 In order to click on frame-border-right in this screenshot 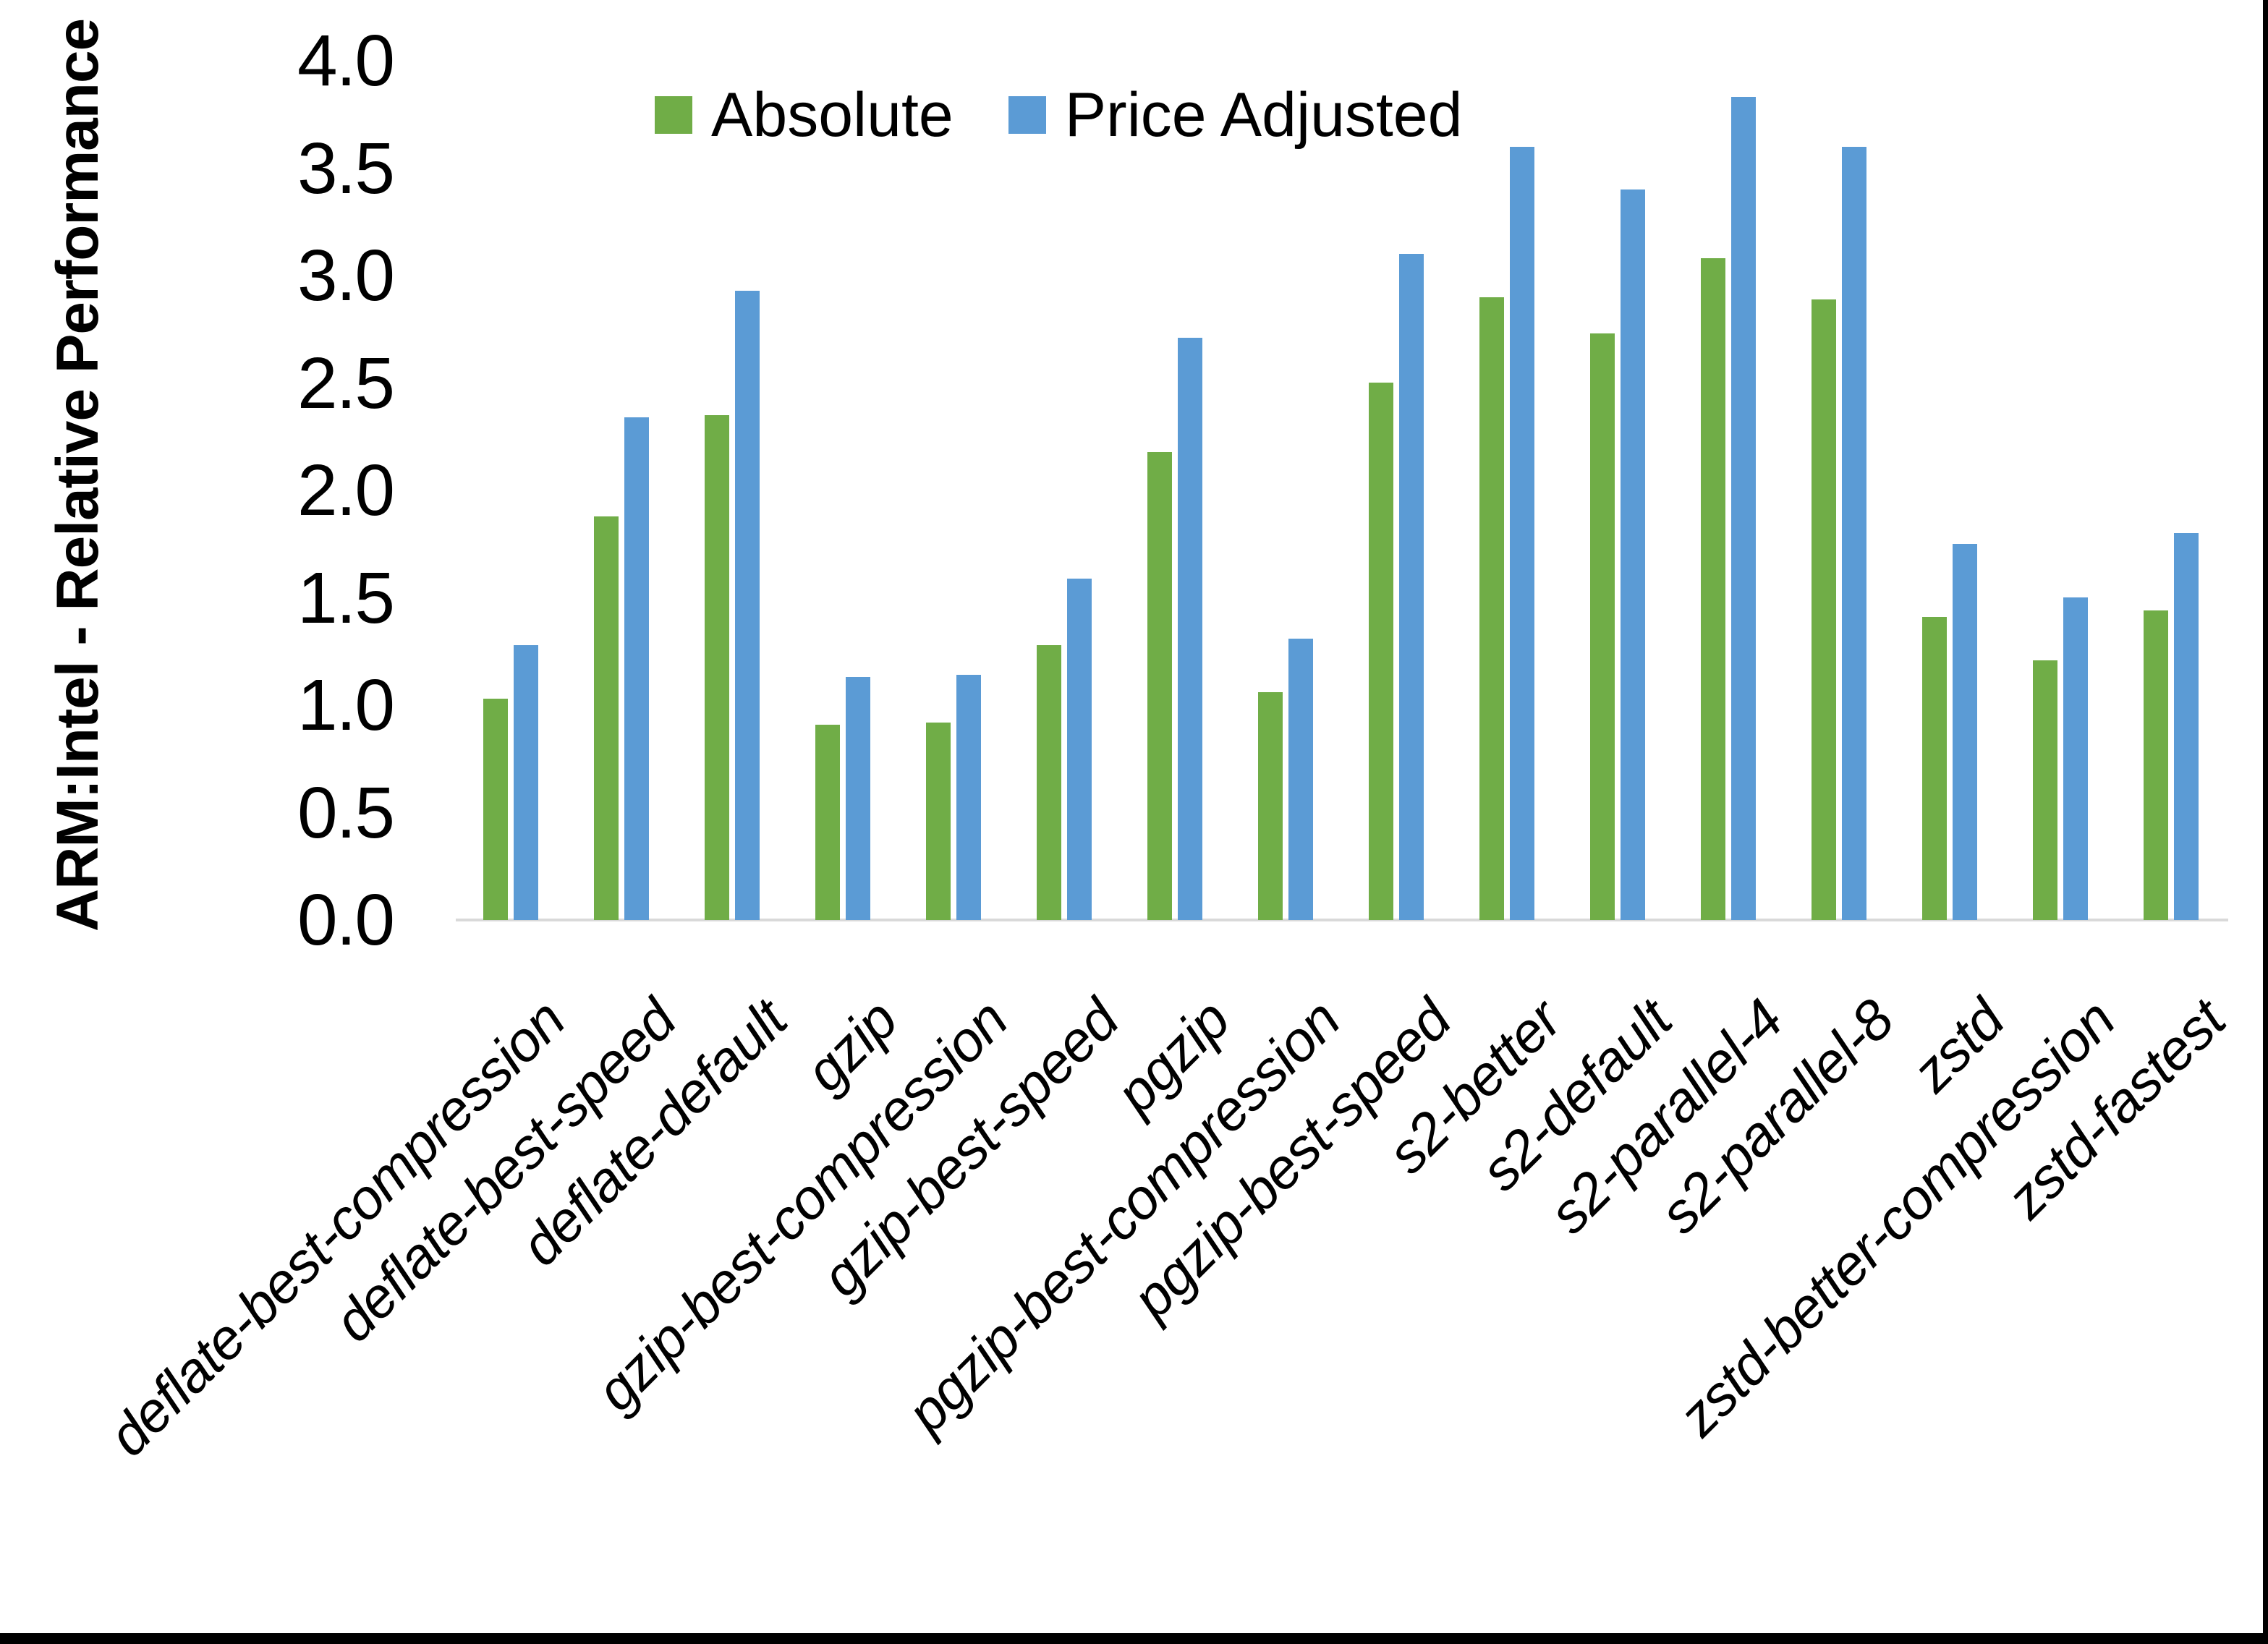, I will do `click(2265, 822)`.